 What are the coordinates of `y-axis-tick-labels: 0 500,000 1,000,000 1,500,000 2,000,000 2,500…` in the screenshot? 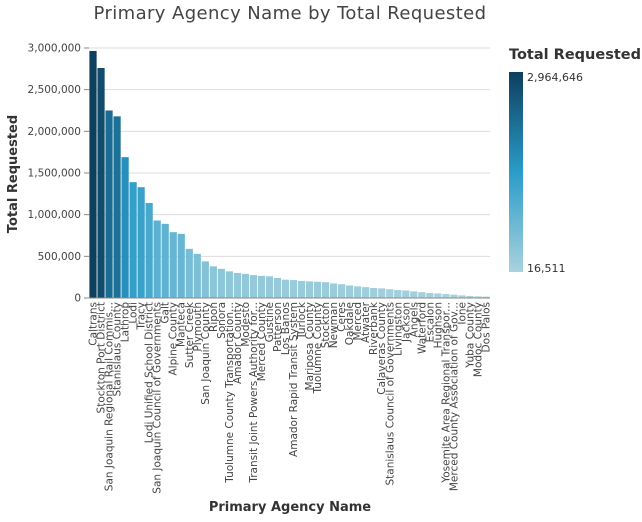 It's located at (54, 174).